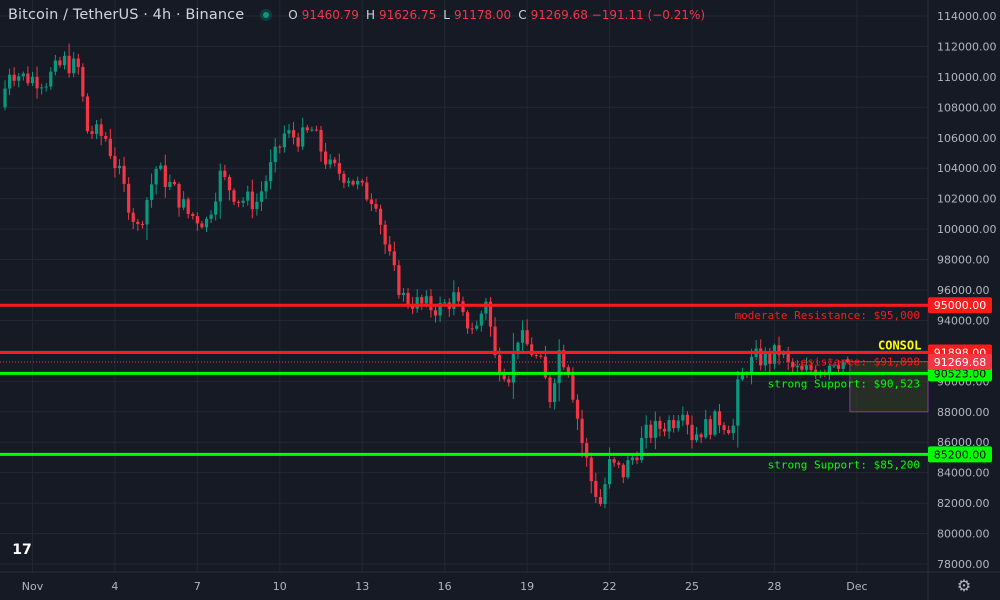  I want to click on settings-gear-icon: ⚙, so click(964, 585).